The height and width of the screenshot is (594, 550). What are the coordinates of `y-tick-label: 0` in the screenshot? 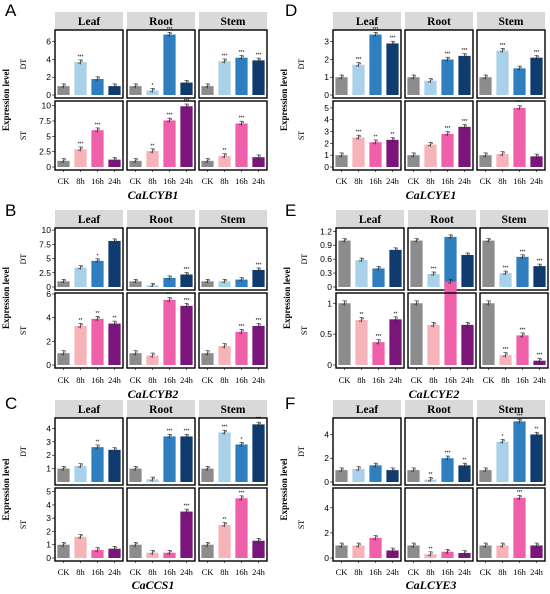 It's located at (329, 365).